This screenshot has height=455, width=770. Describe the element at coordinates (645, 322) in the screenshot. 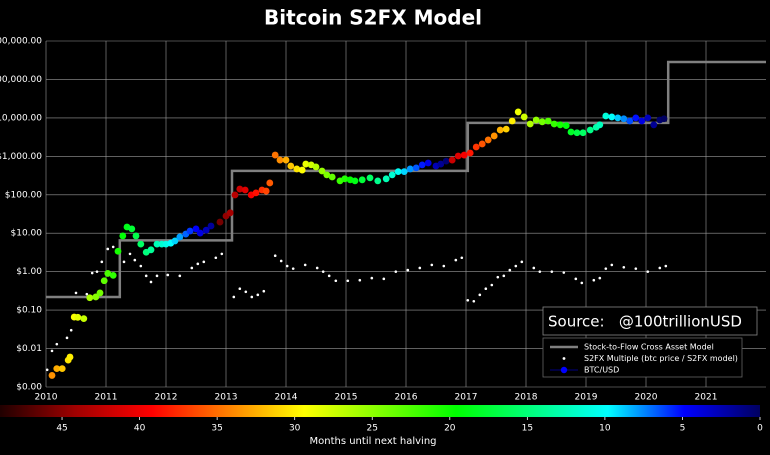

I see `source-annotation: Source: @100trillionUSD` at that location.